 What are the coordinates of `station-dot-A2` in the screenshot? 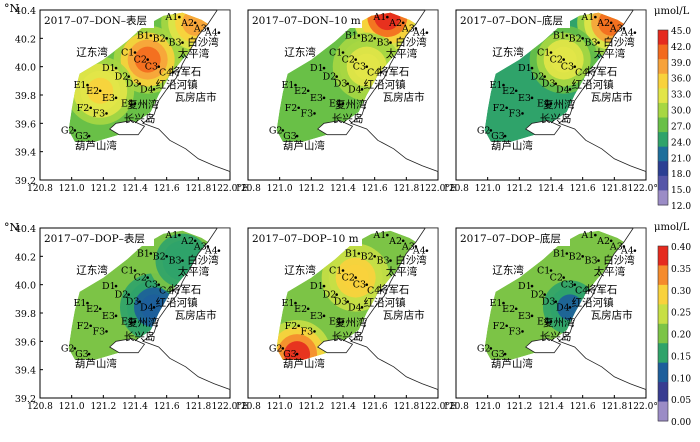 It's located at (611, 23).